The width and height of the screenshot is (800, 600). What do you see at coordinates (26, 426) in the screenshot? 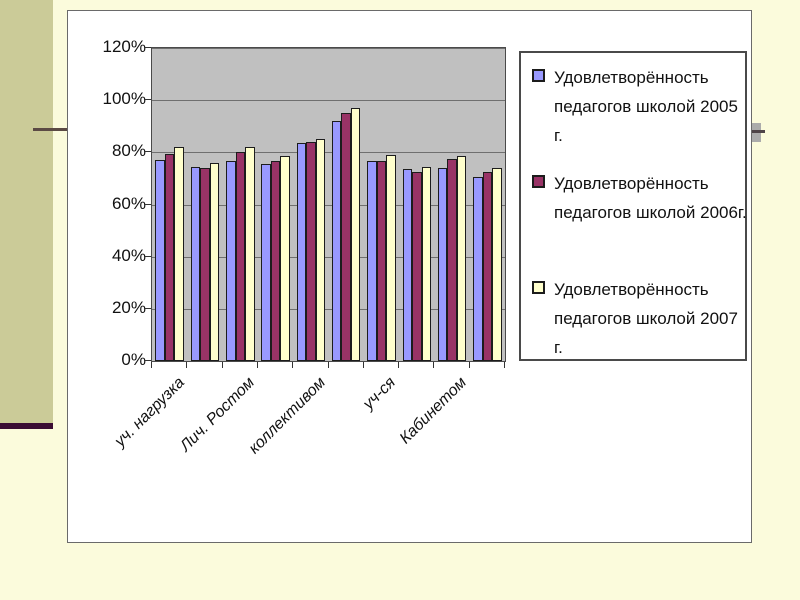
I see `left-accent-underline` at bounding box center [26, 426].